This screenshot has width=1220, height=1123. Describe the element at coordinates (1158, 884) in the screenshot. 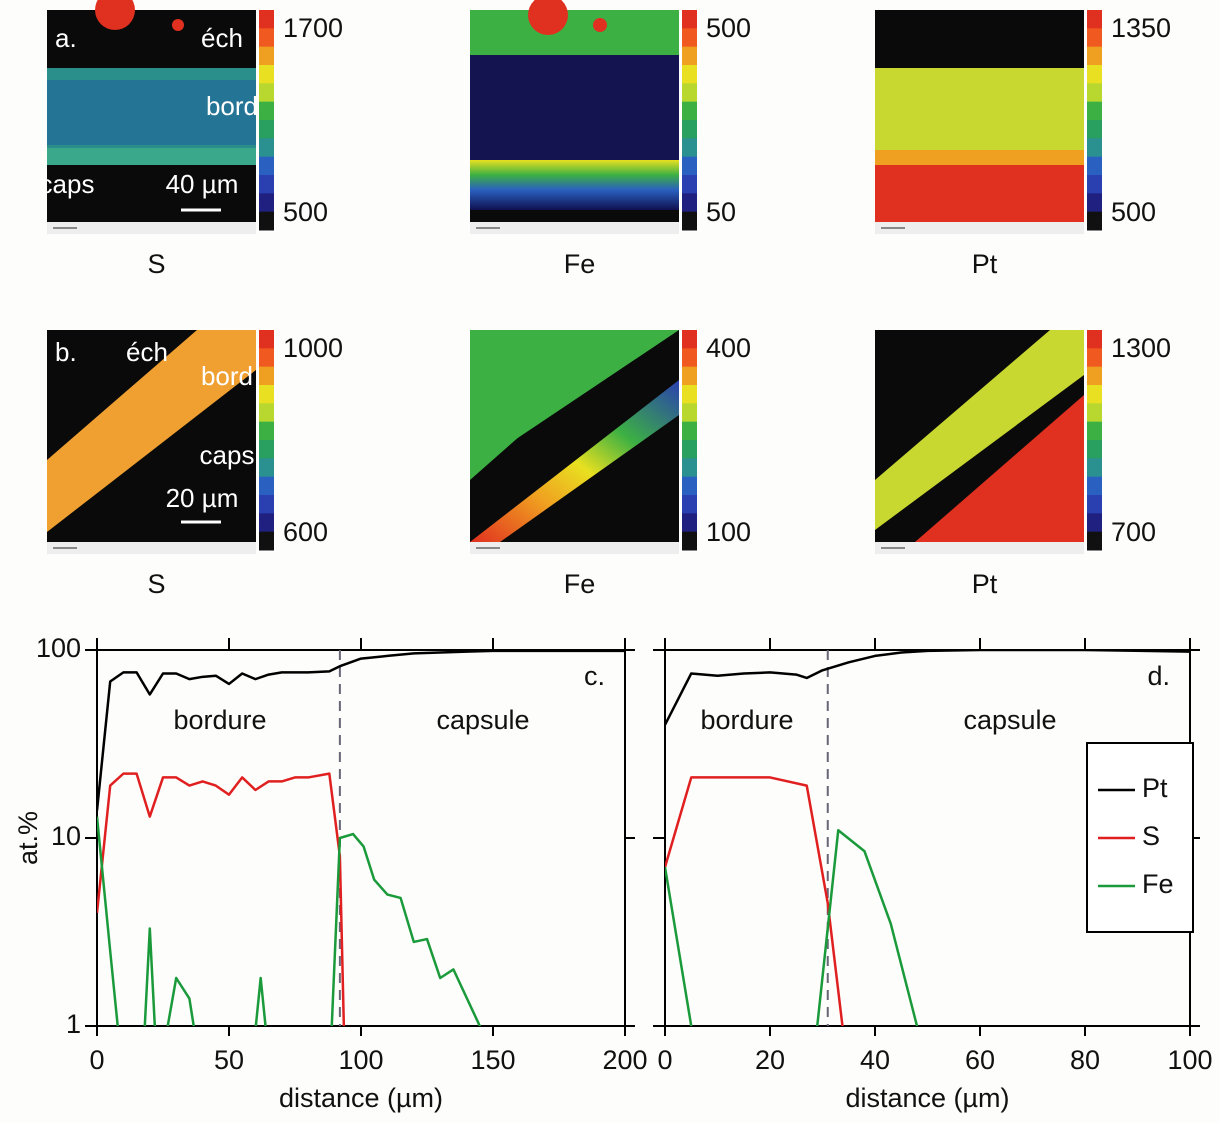

I see `legend-label: Fe` at that location.